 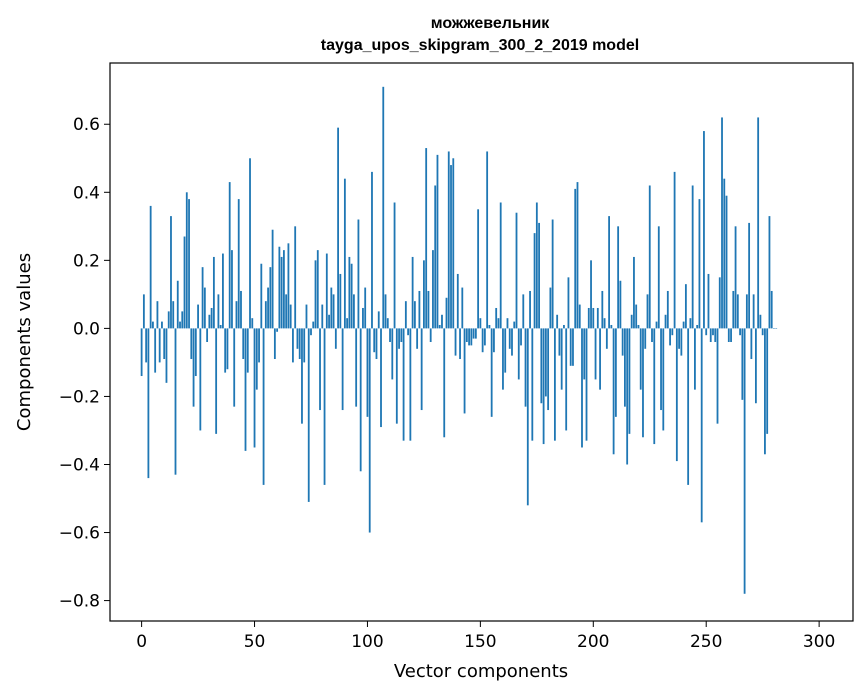 I want to click on x-tick-label-1: 50, so click(x=255, y=642).